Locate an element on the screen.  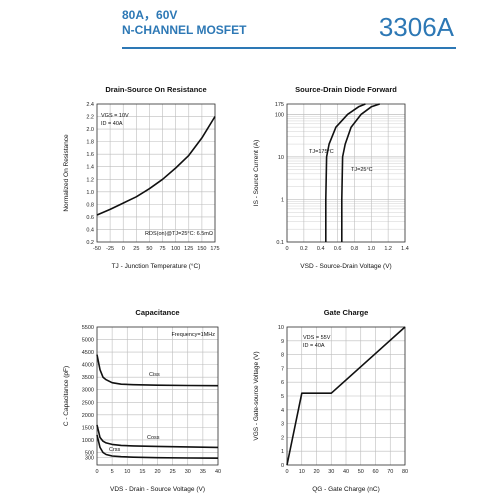
x-tick-label: 0.2 is located at coordinates (304, 249).